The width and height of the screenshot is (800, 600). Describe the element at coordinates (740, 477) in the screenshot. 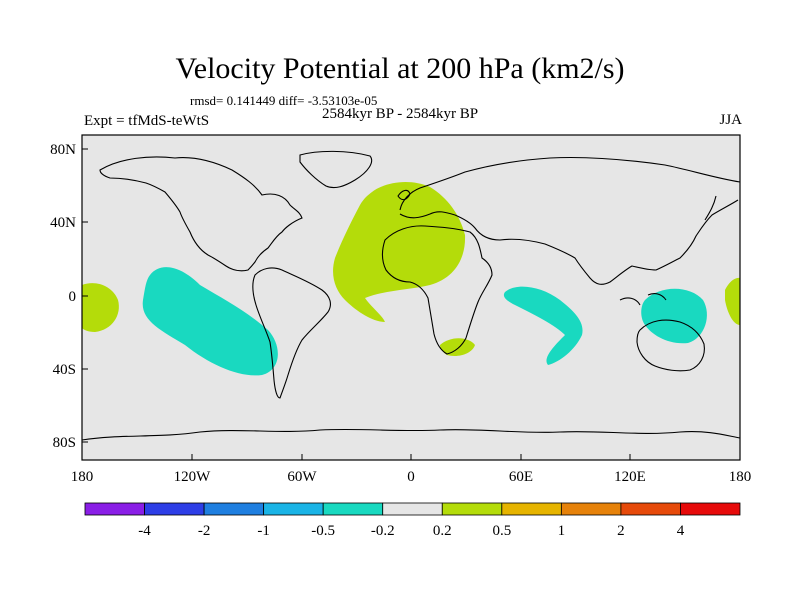

I see `lon-label-180e: 180` at that location.